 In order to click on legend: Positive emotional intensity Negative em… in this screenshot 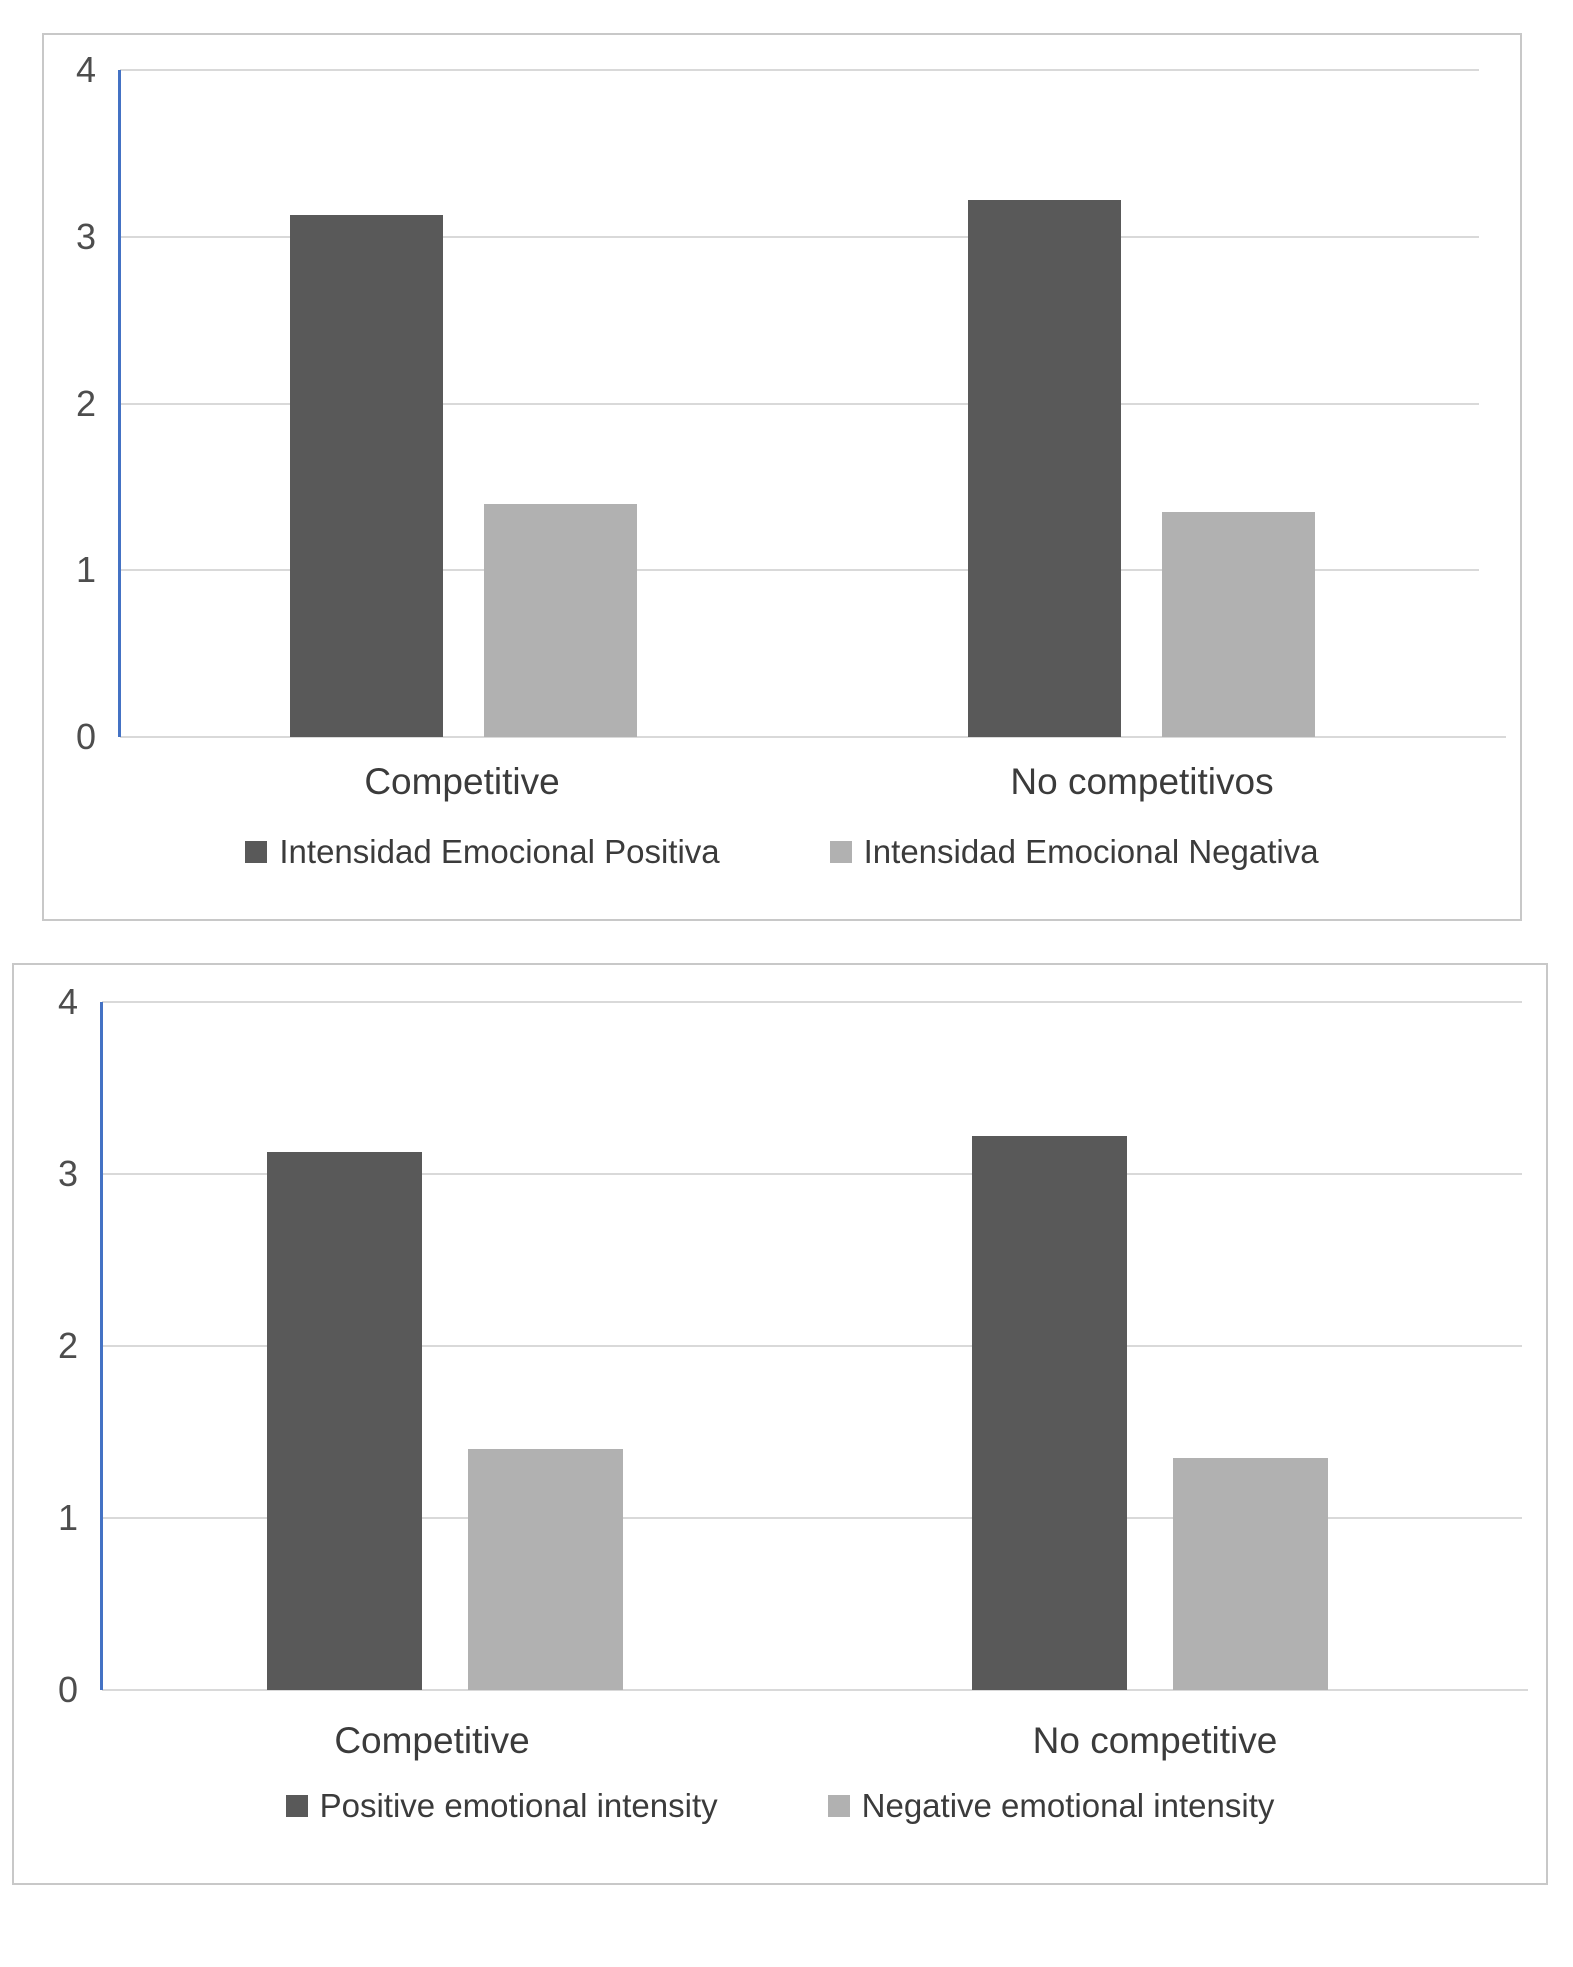, I will do `click(780, 1806)`.